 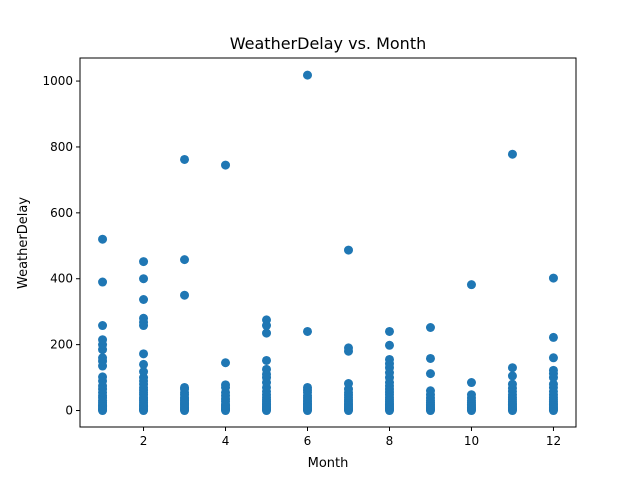 What do you see at coordinates (61, 246) in the screenshot?
I see `y-axis-ticks: 0 200 400 600 800 1000` at bounding box center [61, 246].